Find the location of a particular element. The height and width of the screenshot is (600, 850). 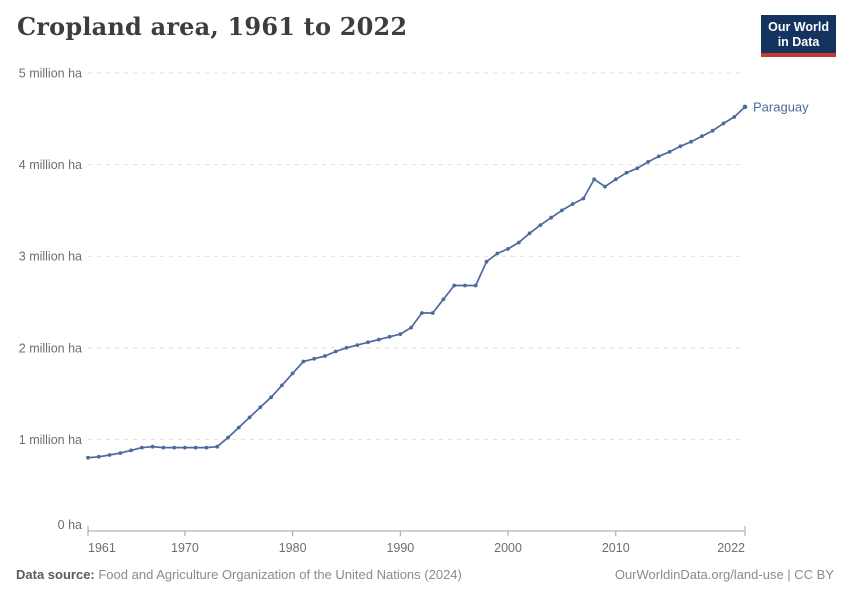

x-axis-label: 2010 is located at coordinates (616, 548).